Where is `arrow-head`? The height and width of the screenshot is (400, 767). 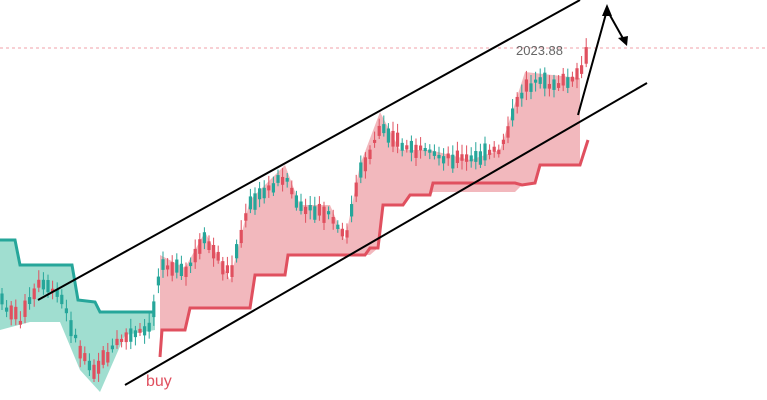
arrow-head is located at coordinates (607, 10).